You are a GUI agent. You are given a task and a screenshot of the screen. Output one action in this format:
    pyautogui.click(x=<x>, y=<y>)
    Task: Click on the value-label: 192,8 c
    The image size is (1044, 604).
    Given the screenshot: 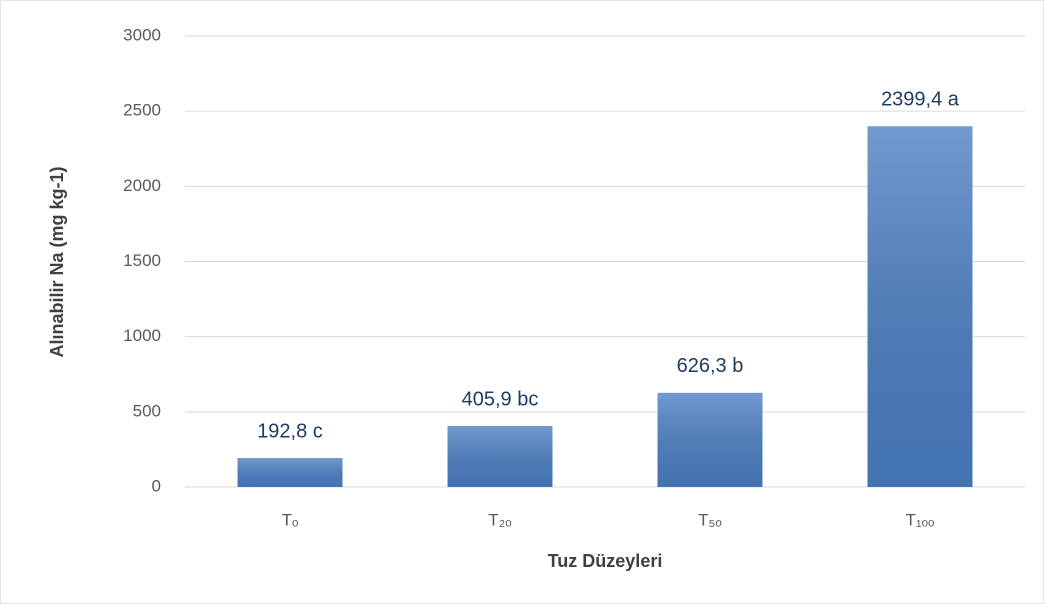 What is the action you would take?
    pyautogui.click(x=290, y=431)
    